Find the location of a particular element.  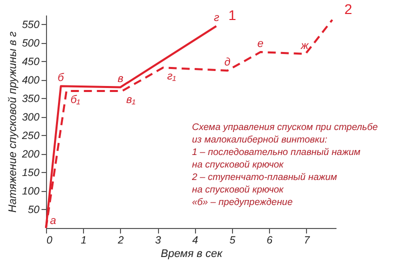

y-tick-label: 100 is located at coordinates (31, 191).